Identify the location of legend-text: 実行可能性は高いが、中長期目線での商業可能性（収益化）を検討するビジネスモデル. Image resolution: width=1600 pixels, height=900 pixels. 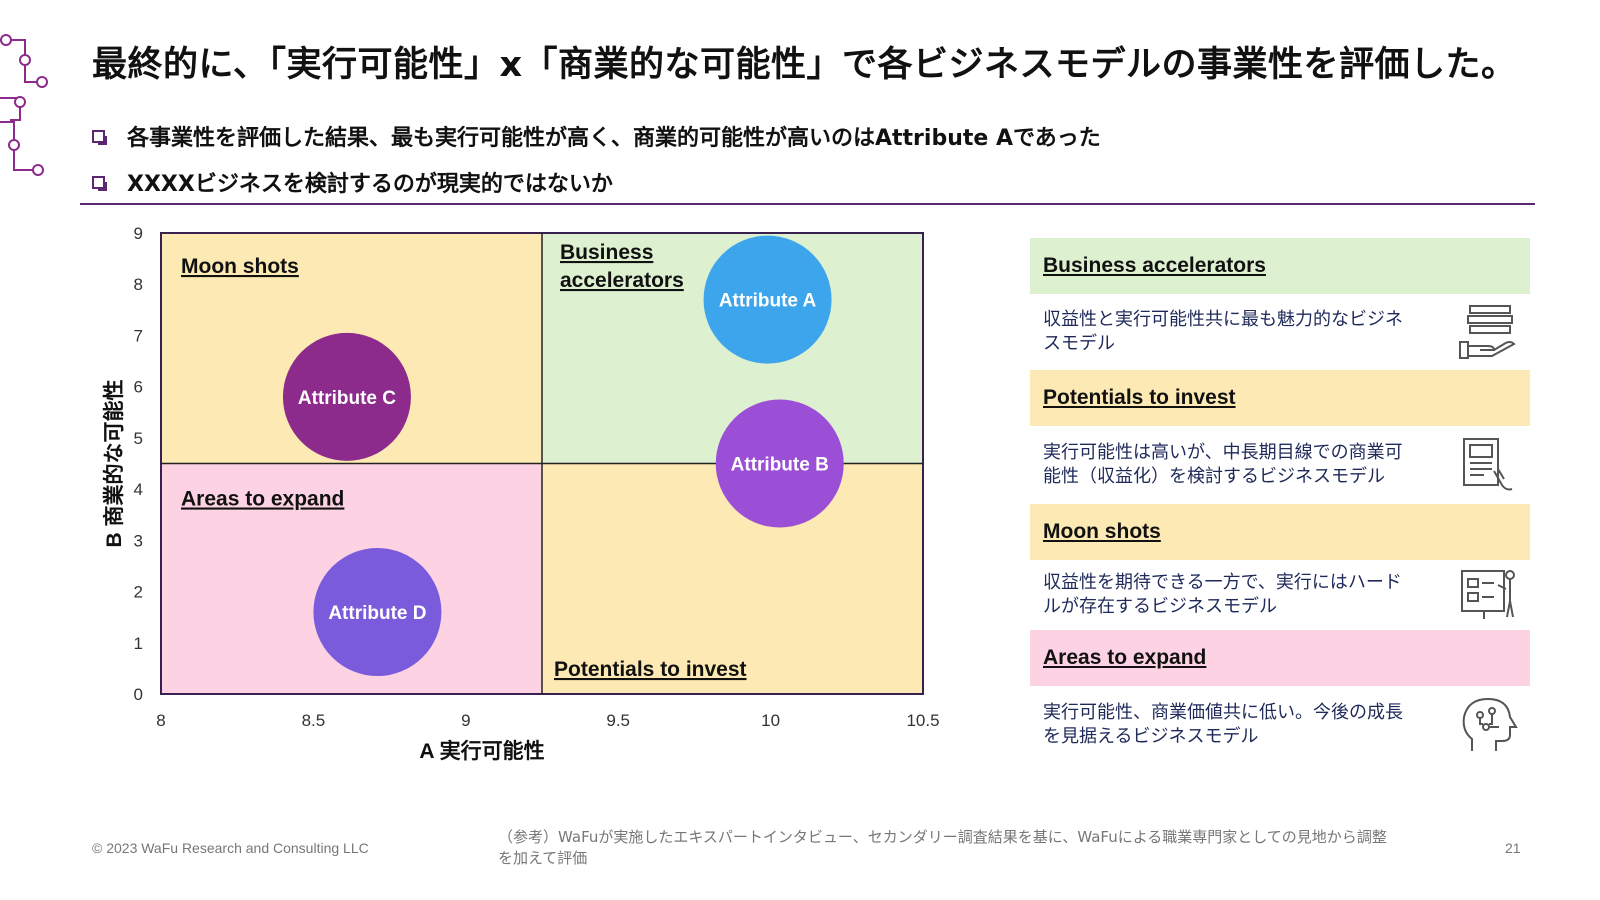
(1223, 464).